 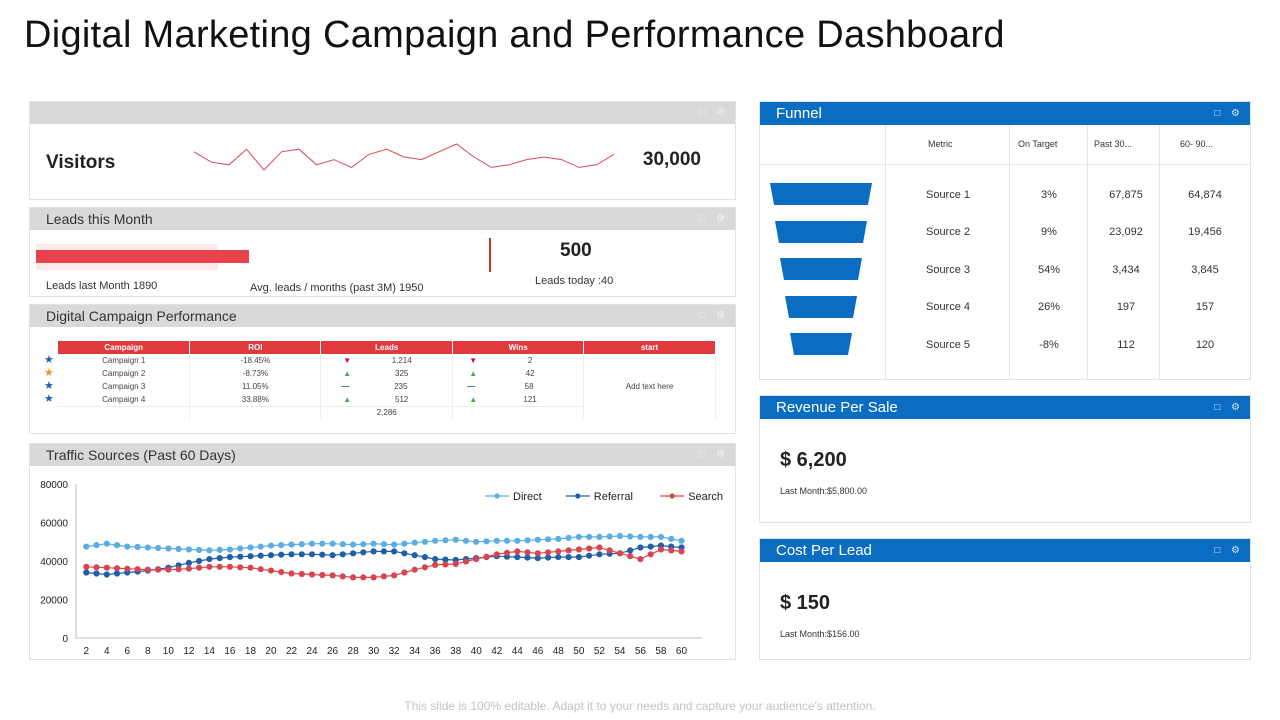 I want to click on legend-swatch-dot, so click(x=497, y=496).